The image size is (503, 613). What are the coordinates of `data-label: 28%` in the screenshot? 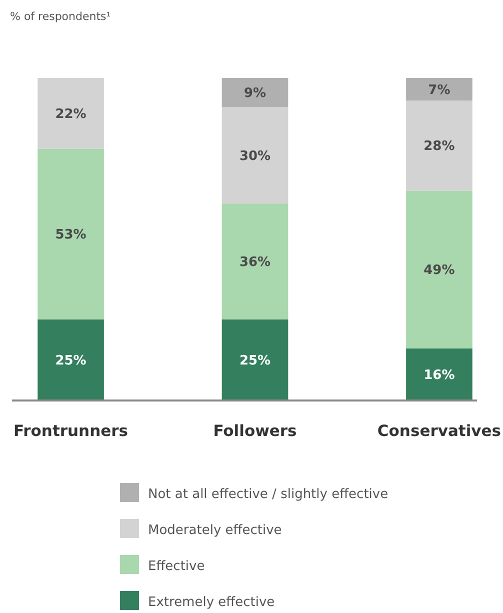 It's located at (439, 146).